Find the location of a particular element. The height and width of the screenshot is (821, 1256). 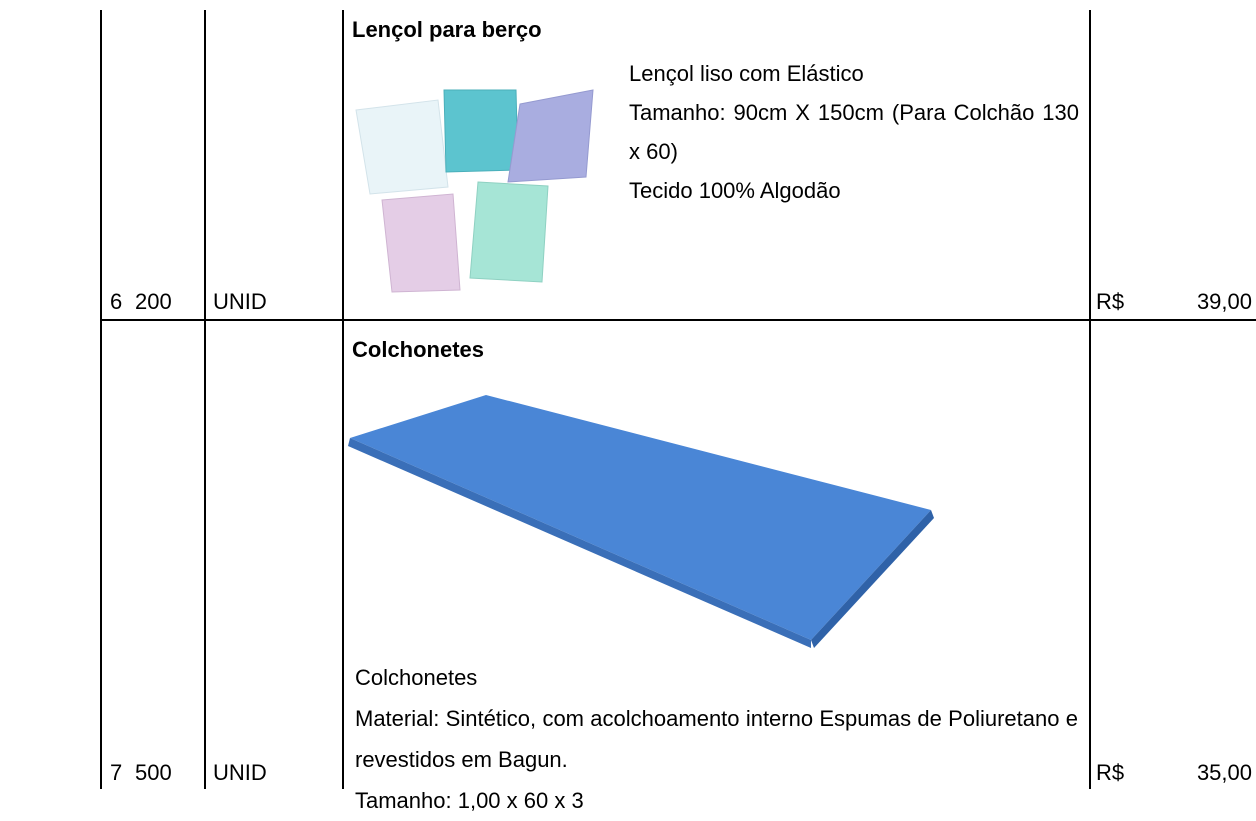

item-number: 7 is located at coordinates (116, 772).